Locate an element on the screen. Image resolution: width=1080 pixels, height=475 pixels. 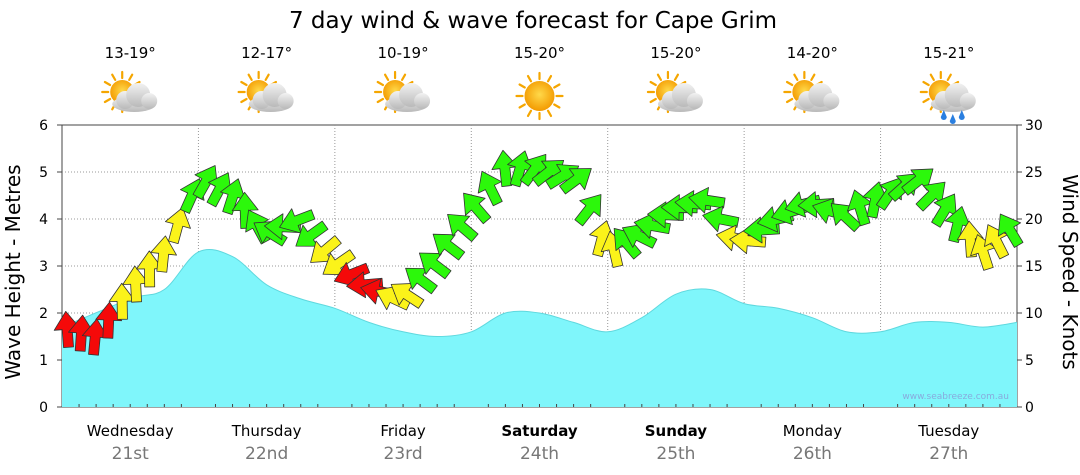
day-date-label: 26th is located at coordinates (812, 454).